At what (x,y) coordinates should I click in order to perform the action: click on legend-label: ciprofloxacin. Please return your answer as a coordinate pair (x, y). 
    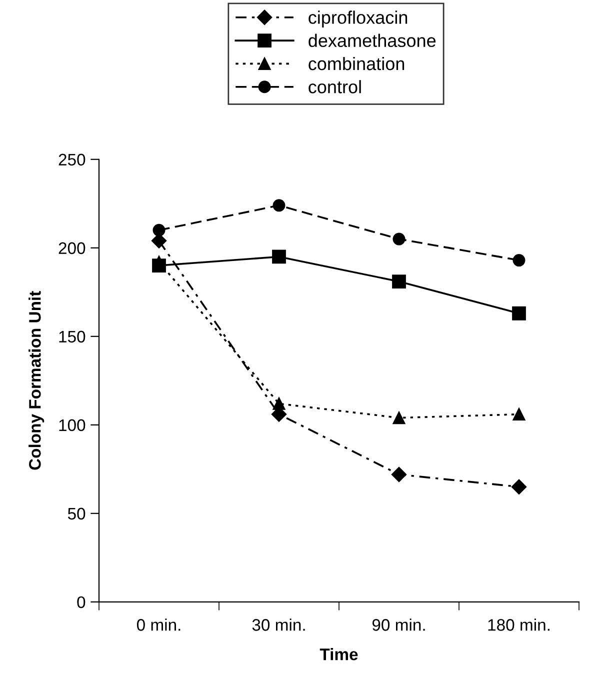
    Looking at the image, I should click on (358, 19).